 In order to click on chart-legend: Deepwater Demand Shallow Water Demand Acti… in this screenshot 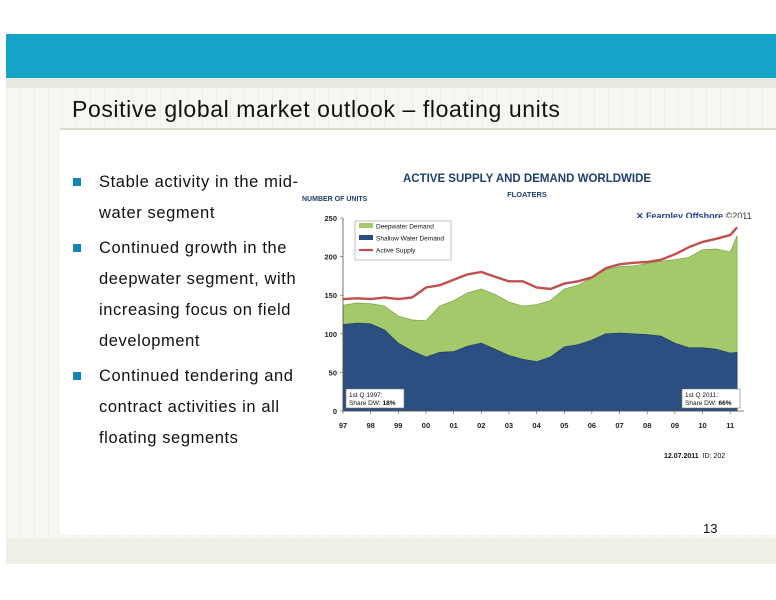, I will do `click(403, 240)`.